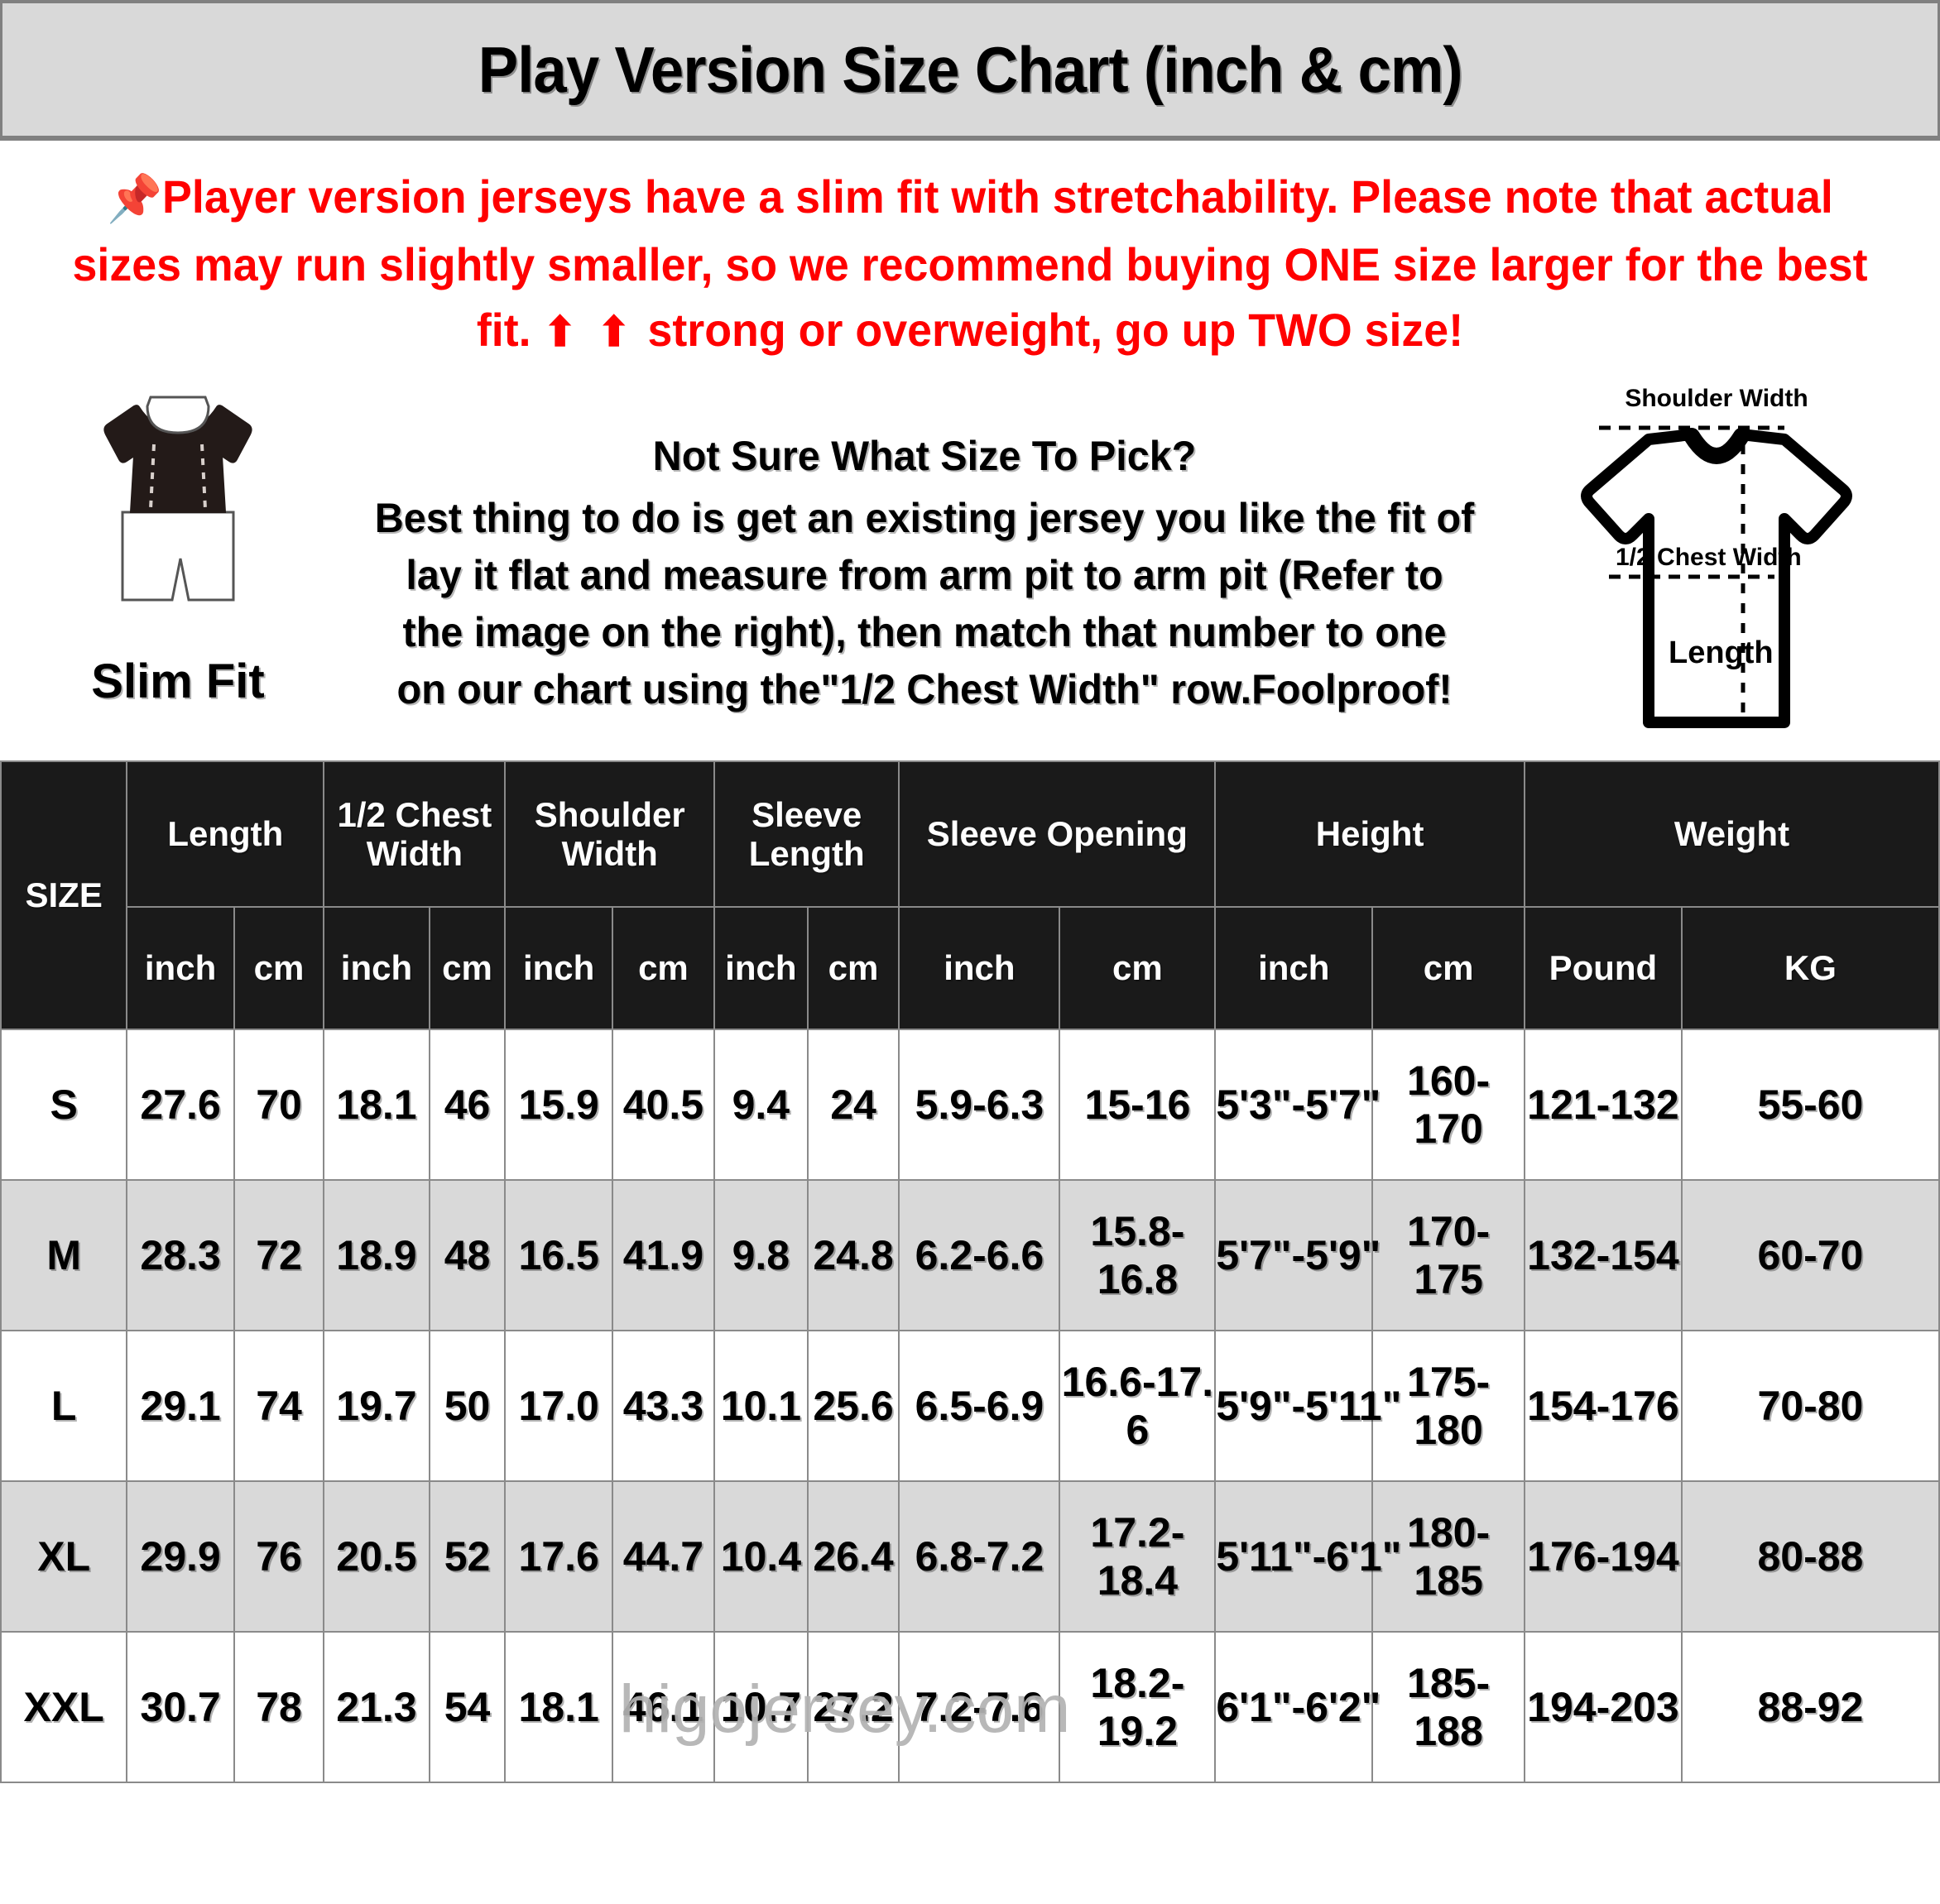  I want to click on cell-sleeve-opening-inch: 6.5-6.9, so click(979, 1405).